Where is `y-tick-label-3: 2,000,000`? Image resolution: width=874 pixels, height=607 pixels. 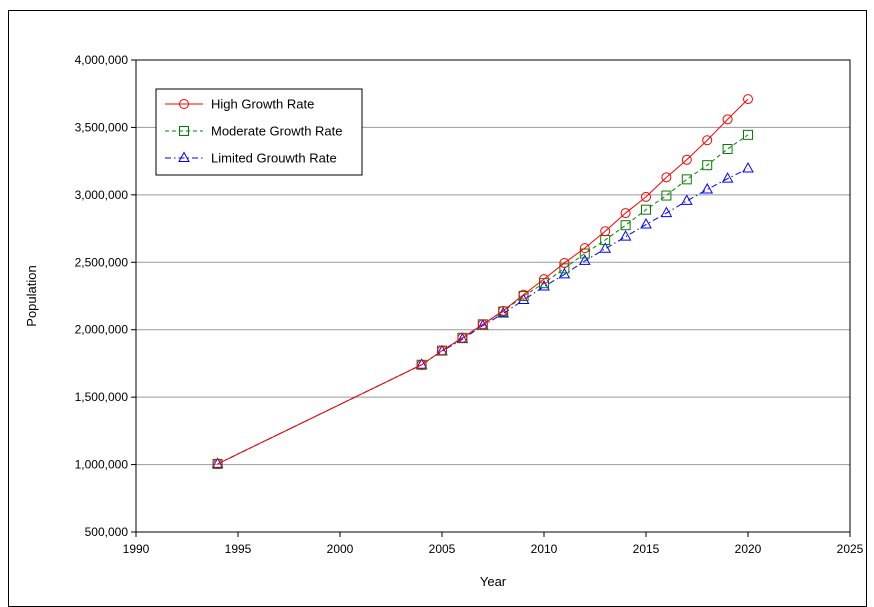
y-tick-label-3: 2,000,000 is located at coordinates (102, 330).